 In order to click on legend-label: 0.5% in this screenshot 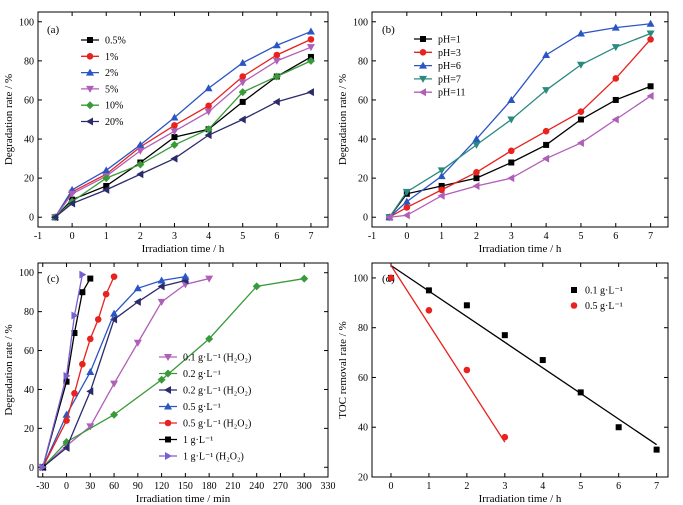, I will do `click(115, 41)`.